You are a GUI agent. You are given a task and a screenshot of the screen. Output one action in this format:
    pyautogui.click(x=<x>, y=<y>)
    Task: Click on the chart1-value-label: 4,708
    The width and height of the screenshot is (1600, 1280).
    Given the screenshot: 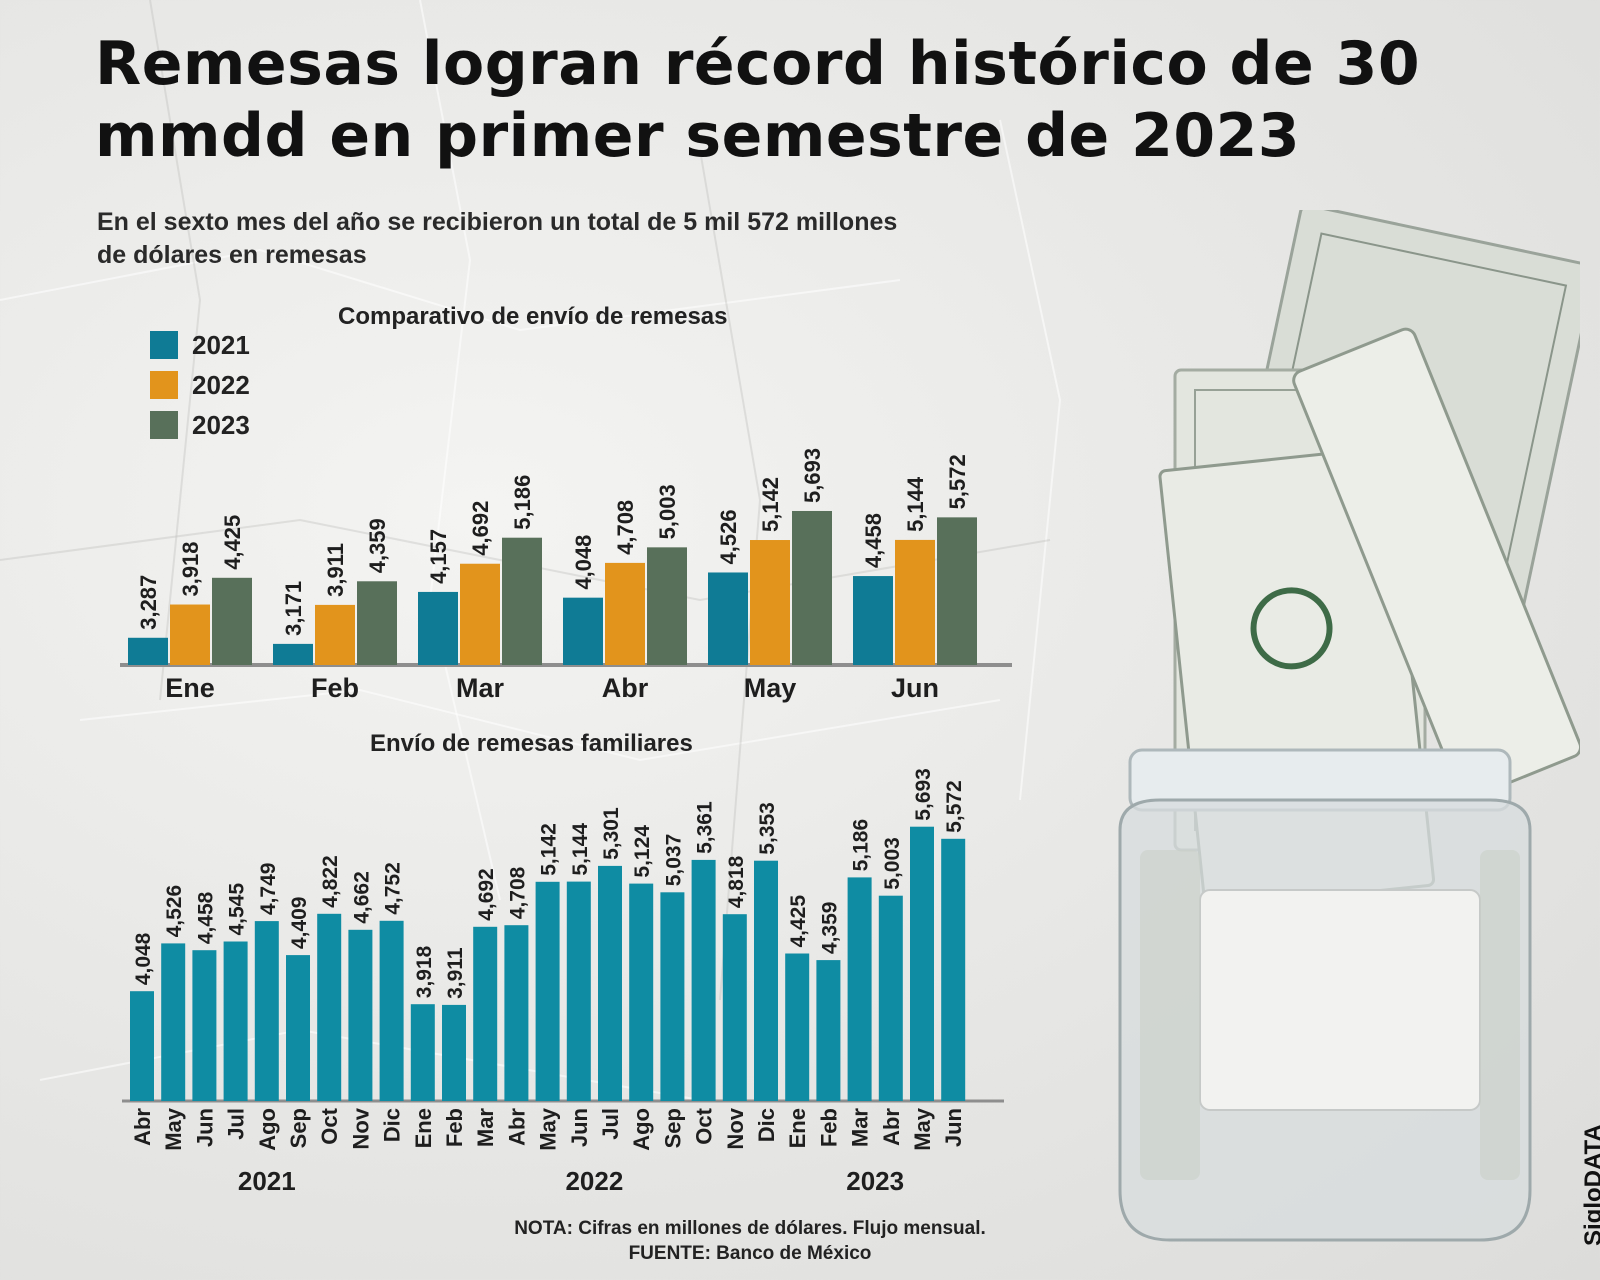 What is the action you would take?
    pyautogui.click(x=625, y=527)
    